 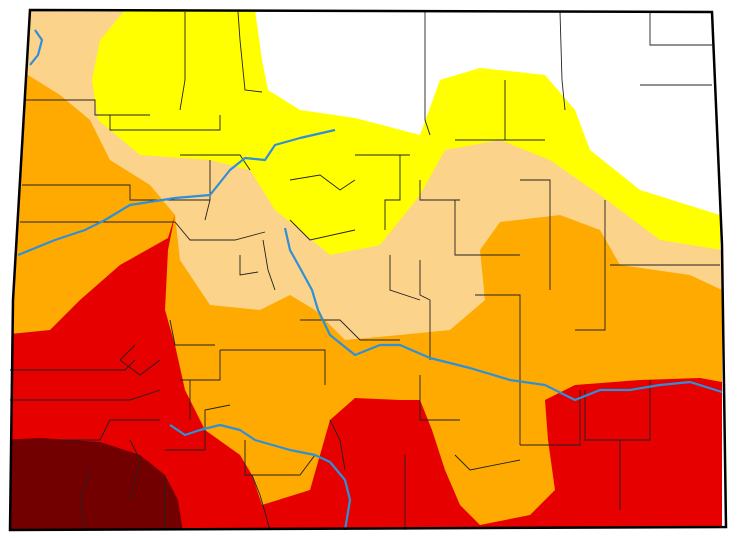 What do you see at coordinates (176, 192) in the screenshot?
I see `colorado-river` at bounding box center [176, 192].